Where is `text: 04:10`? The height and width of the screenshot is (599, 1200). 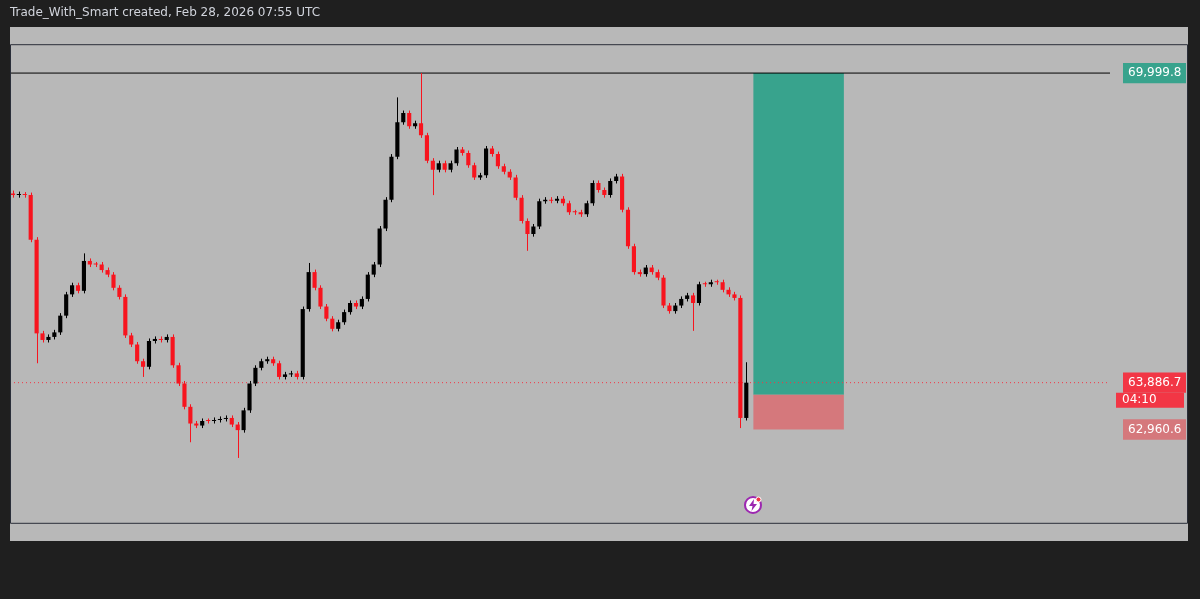 text: 04:10 is located at coordinates (1139, 399).